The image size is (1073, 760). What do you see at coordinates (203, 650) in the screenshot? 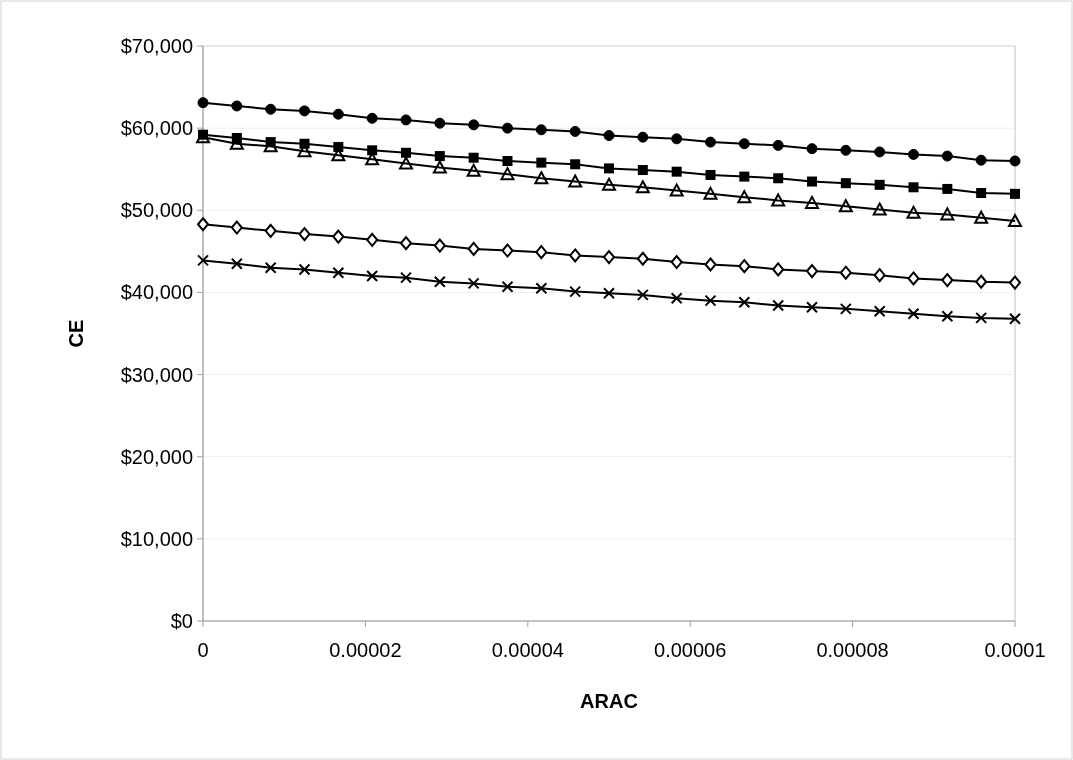
I see `x-tick-label: 0` at bounding box center [203, 650].